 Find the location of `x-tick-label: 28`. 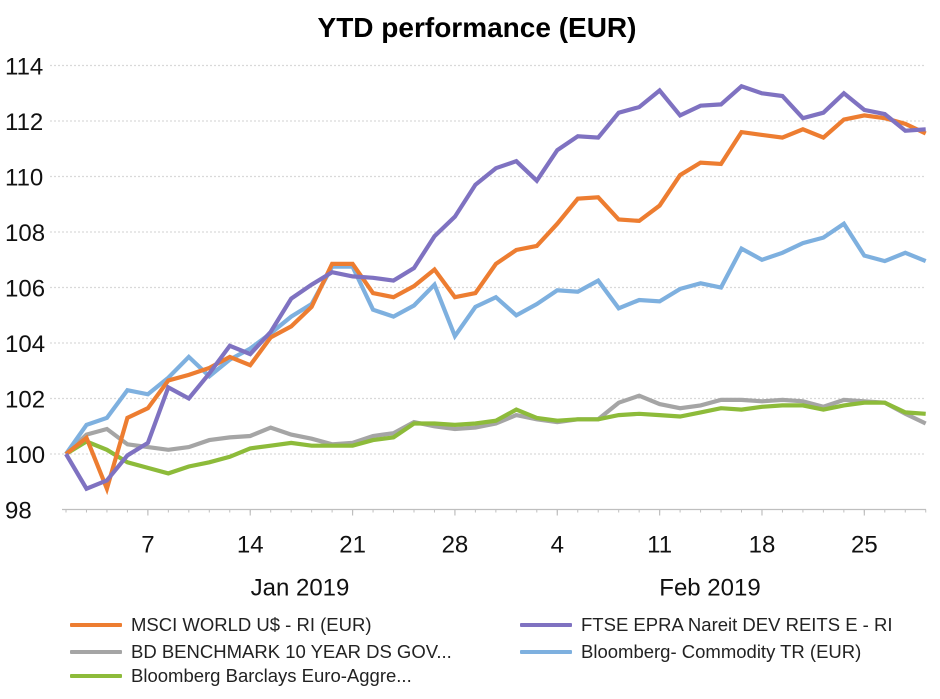

x-tick-label: 28 is located at coordinates (455, 545).